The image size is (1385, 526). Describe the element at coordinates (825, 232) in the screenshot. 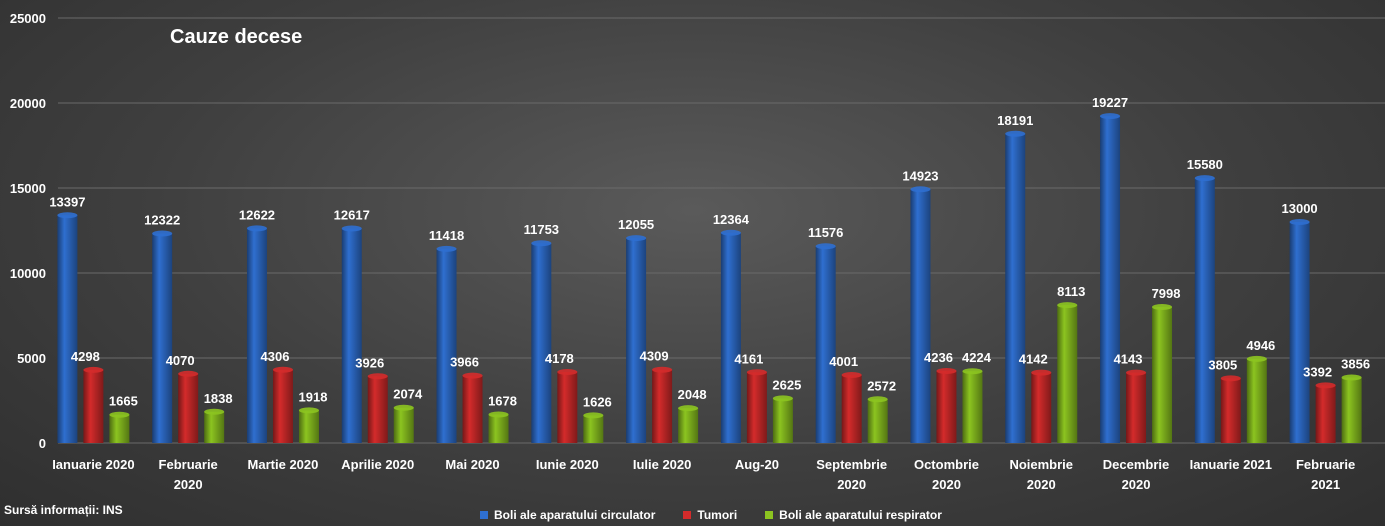

I see `data-label: 11576` at that location.